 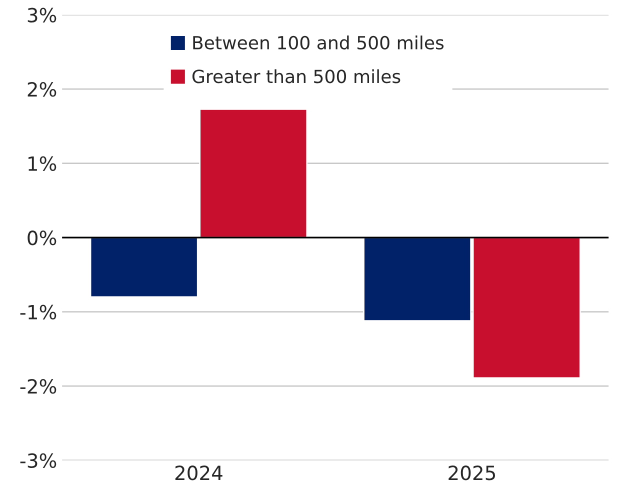 What do you see at coordinates (42, 15) in the screenshot?
I see `y-tick-label: 3%` at bounding box center [42, 15].